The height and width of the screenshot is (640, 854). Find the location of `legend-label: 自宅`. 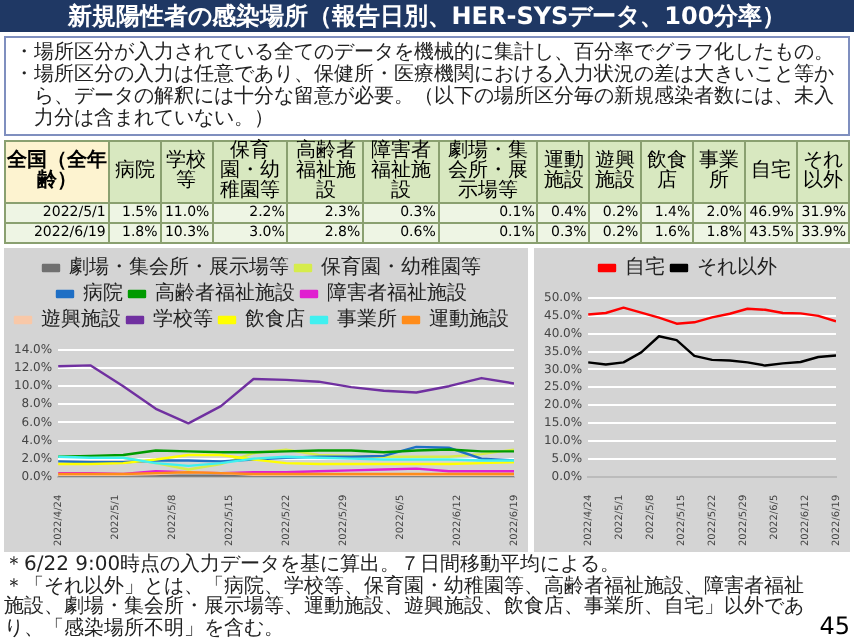

legend-label: 自宅 is located at coordinates (645, 267).